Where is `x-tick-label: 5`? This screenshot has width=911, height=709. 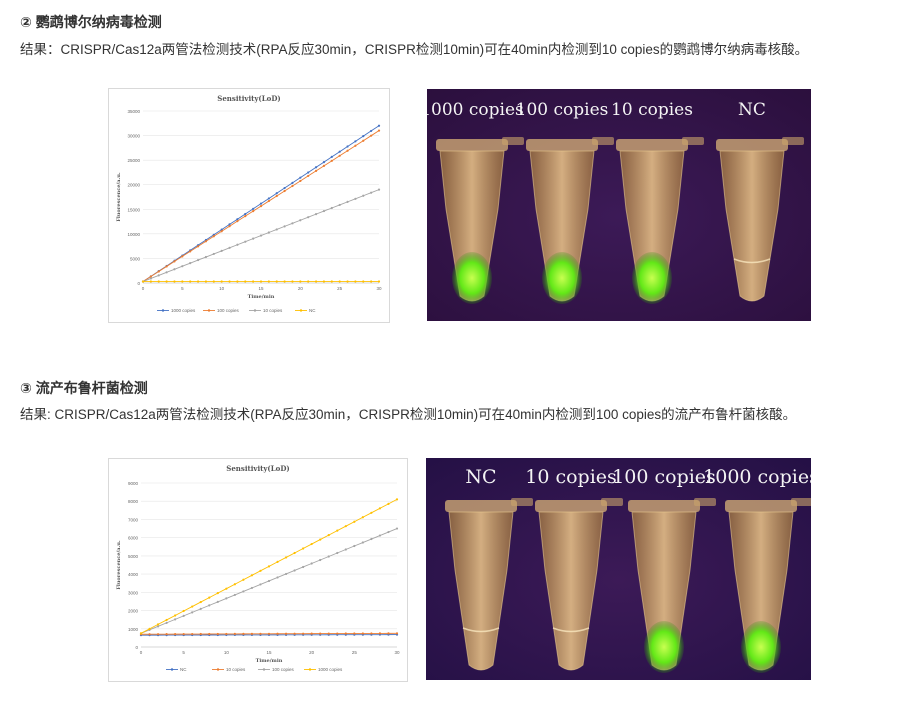
x-tick-label: 5 is located at coordinates (182, 288).